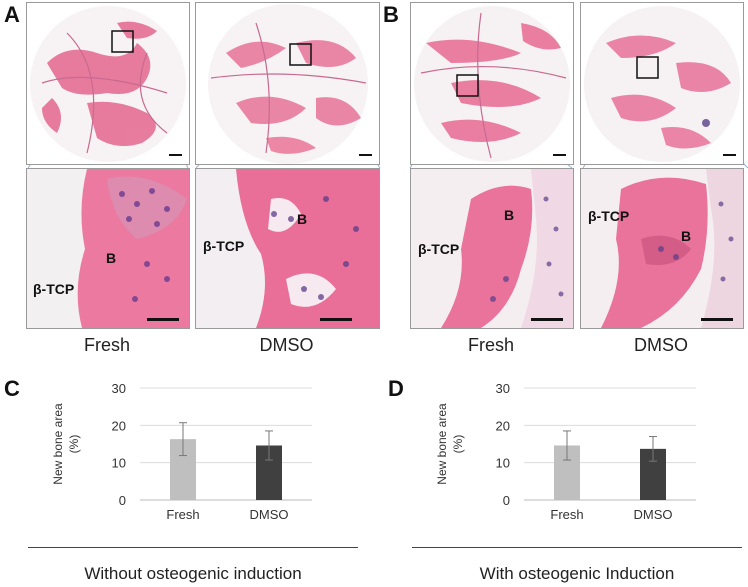  Describe the element at coordinates (391, 14) in the screenshot. I see `panel-label-b: B` at that location.